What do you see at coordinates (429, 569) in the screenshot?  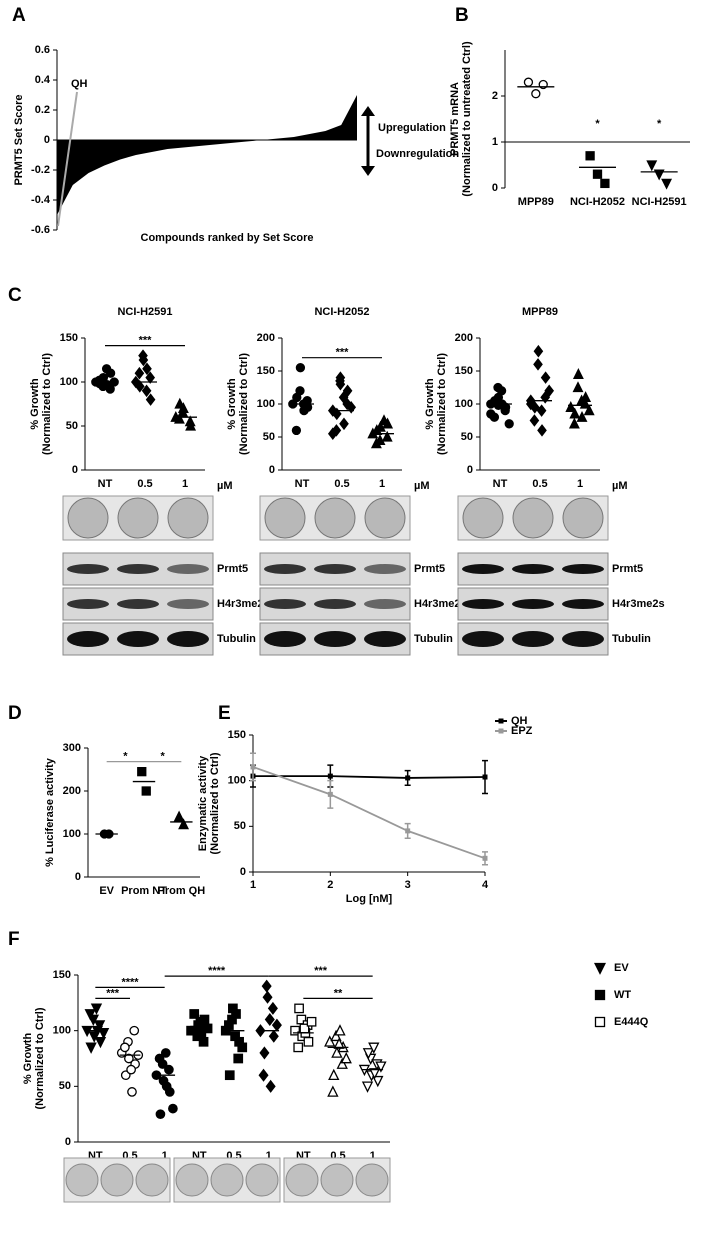 I see `blot-label: Prmt5` at bounding box center [429, 569].